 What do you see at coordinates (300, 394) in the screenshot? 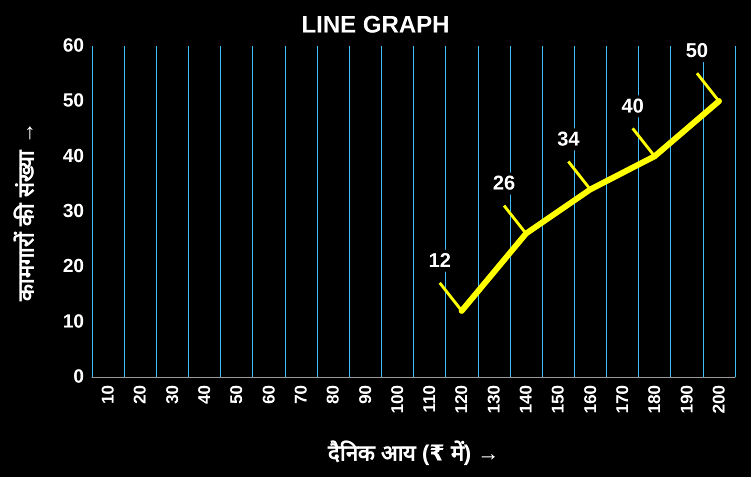
I see `x-tick-label: 70` at bounding box center [300, 394].